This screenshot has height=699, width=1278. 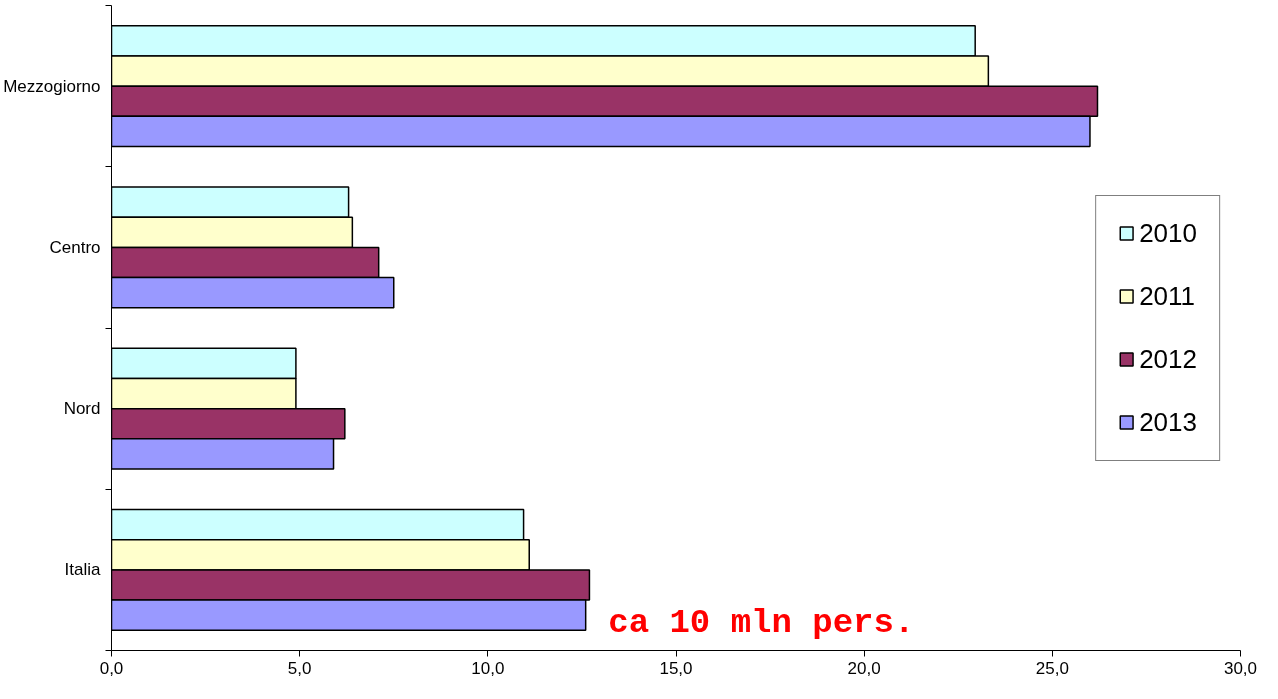 What do you see at coordinates (75, 247) in the screenshot?
I see `y-tick-label: Centro` at bounding box center [75, 247].